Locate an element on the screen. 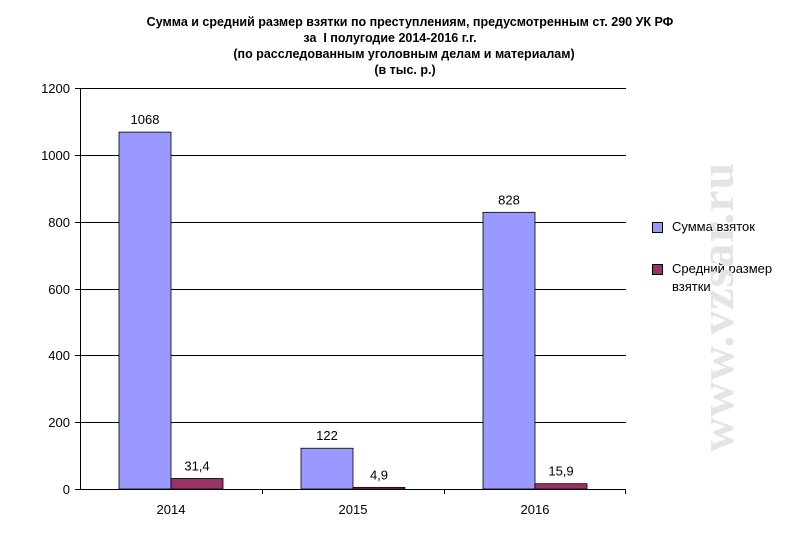  legend-item-average: Средний размер взятки is located at coordinates (717, 278).